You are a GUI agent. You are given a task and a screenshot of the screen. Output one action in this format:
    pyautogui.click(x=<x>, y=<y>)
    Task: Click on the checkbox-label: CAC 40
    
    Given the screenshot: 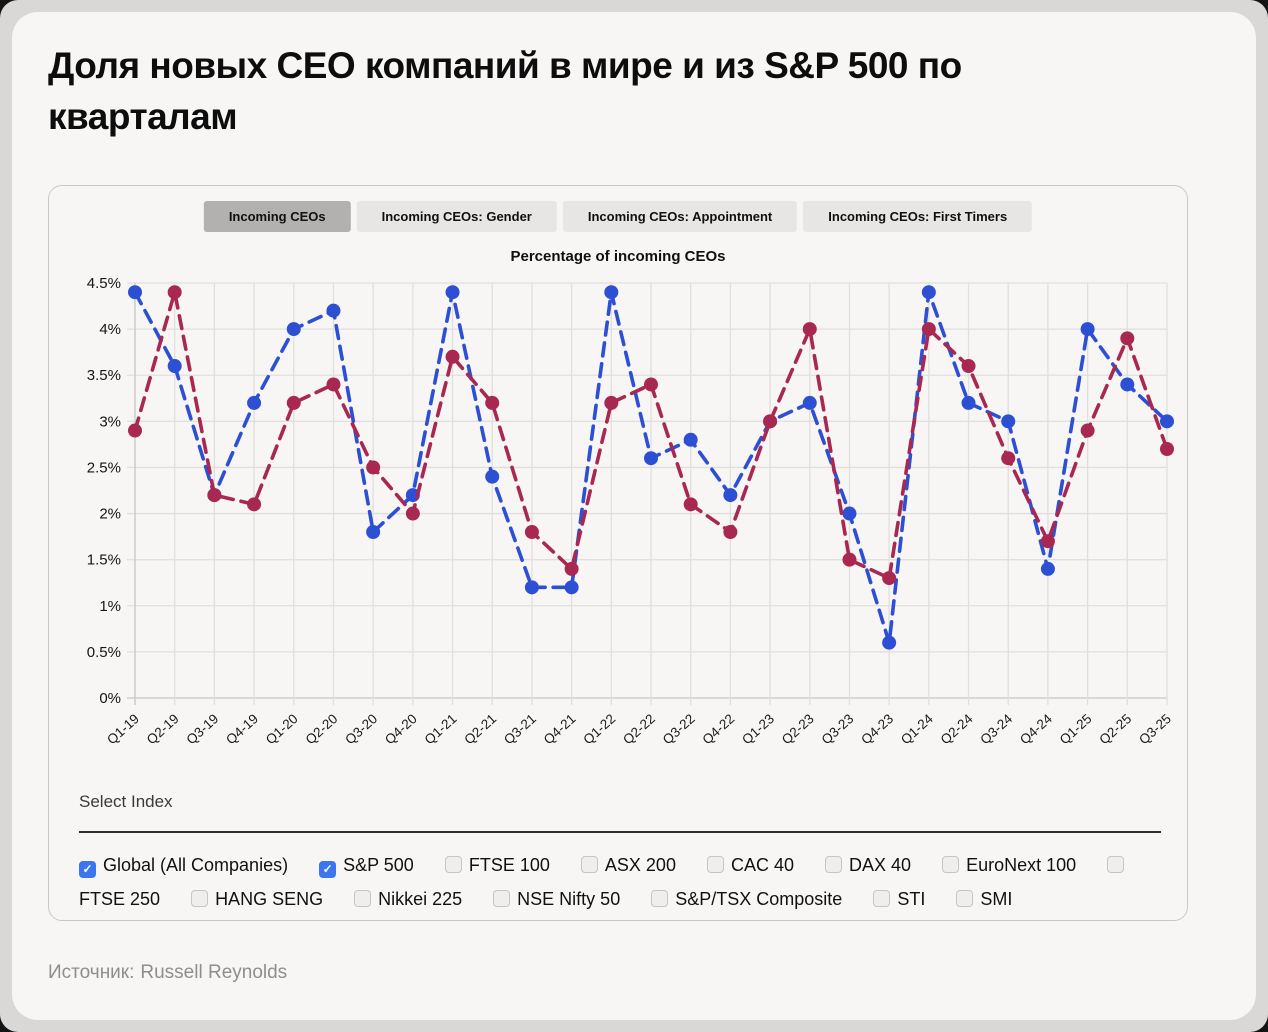 What is the action you would take?
    pyautogui.click(x=762, y=865)
    